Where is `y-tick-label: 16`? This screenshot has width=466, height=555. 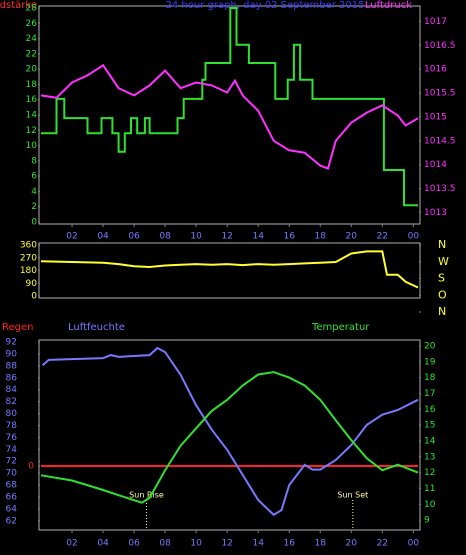 y-tick-label: 16 is located at coordinates (32, 100).